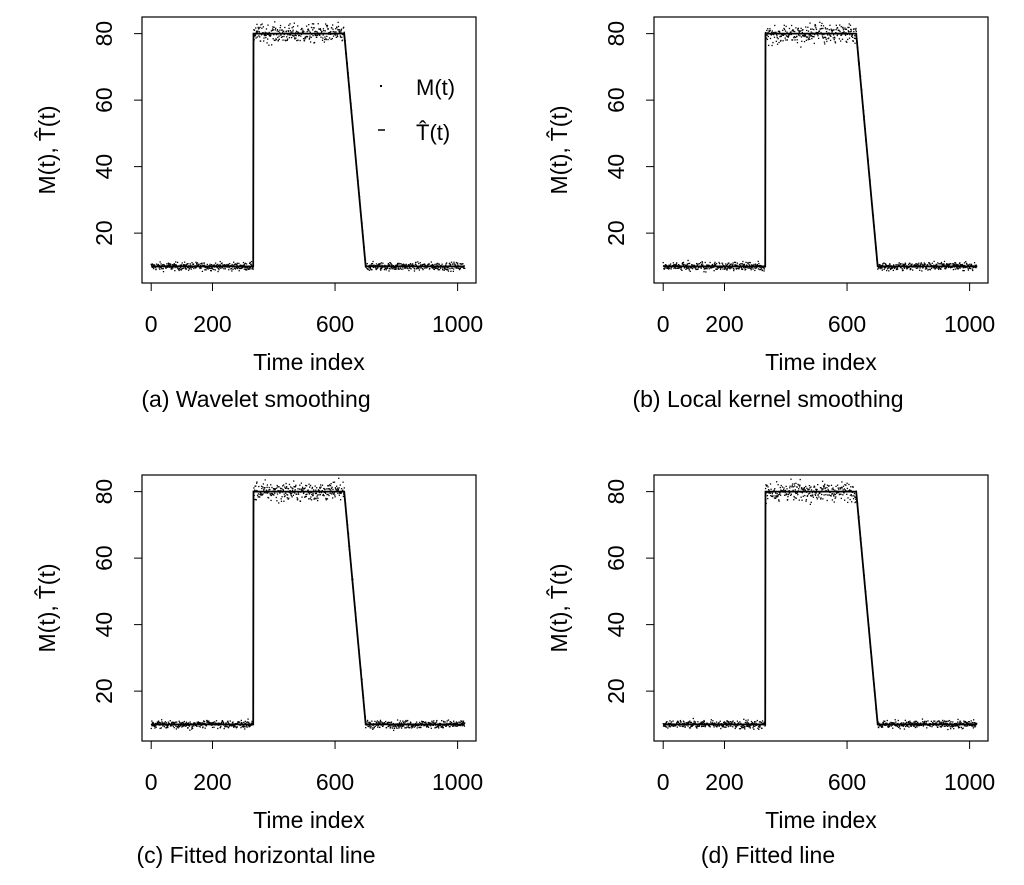 The width and height of the screenshot is (1024, 885). What do you see at coordinates (212, 782) in the screenshot?
I see `x-tick-label: 200` at bounding box center [212, 782].